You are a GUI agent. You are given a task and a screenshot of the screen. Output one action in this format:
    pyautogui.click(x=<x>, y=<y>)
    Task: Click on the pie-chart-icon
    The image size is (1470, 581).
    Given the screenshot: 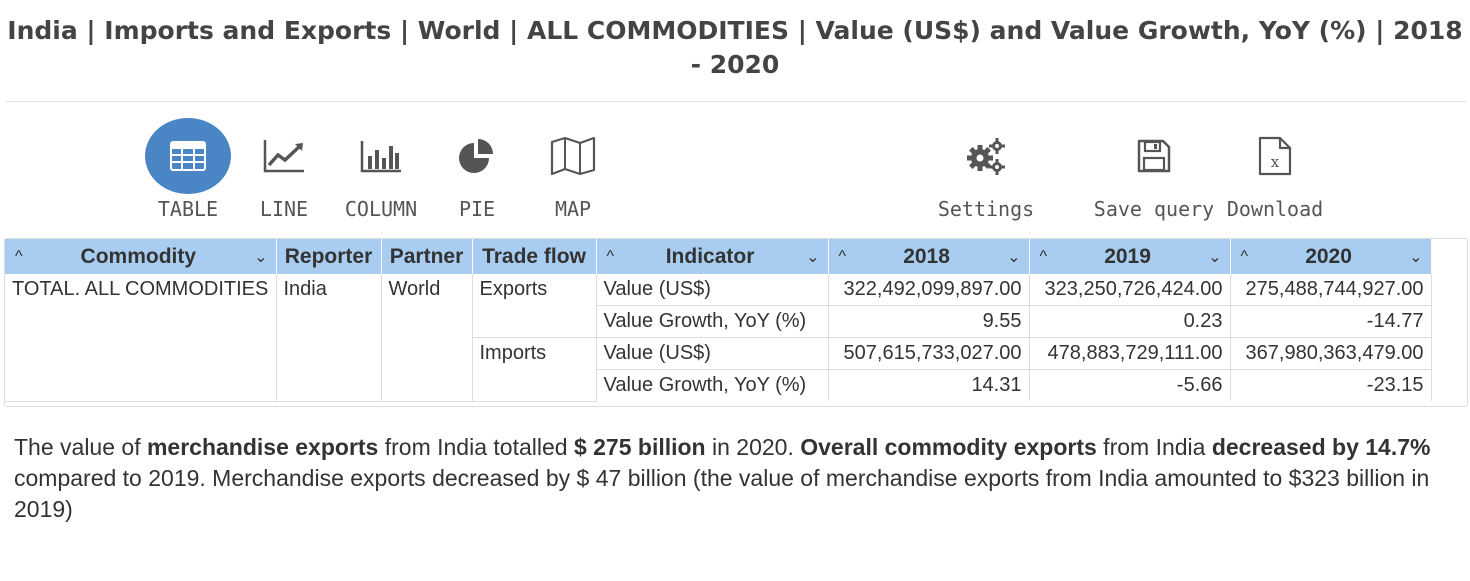 What is the action you would take?
    pyautogui.click(x=476, y=156)
    